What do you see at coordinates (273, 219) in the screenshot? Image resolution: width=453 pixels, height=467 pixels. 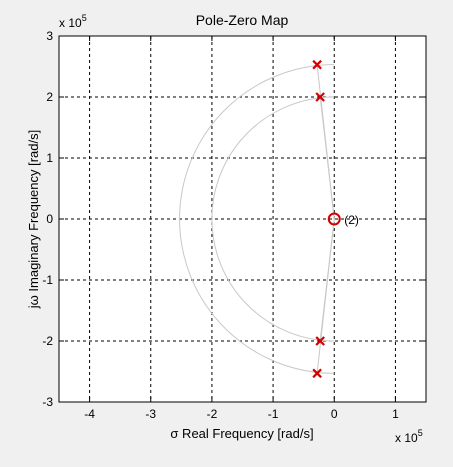 I see `frequency-arc` at bounding box center [273, 219].